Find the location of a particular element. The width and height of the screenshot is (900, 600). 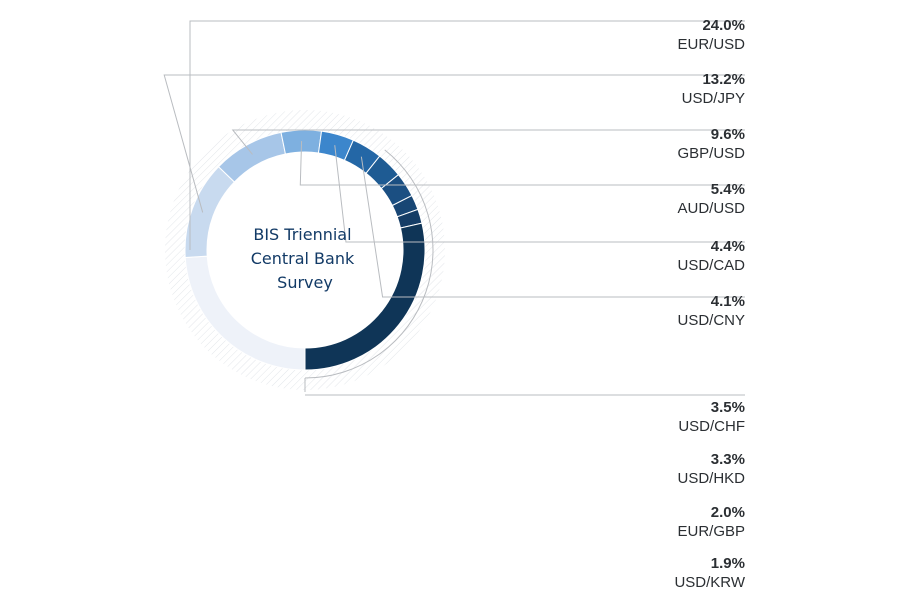

hatch-mask is located at coordinates (305, 250).